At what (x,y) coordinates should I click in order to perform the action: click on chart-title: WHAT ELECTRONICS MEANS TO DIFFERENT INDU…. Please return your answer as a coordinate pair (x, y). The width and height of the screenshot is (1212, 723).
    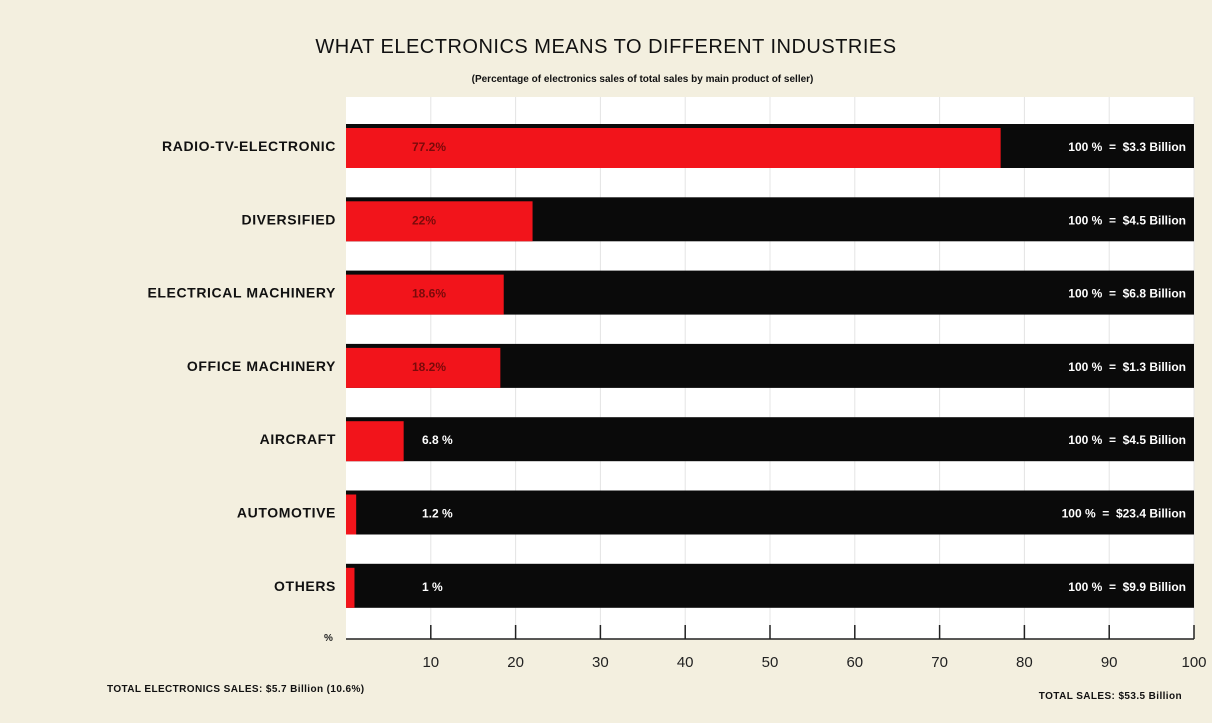
    Looking at the image, I should click on (606, 47).